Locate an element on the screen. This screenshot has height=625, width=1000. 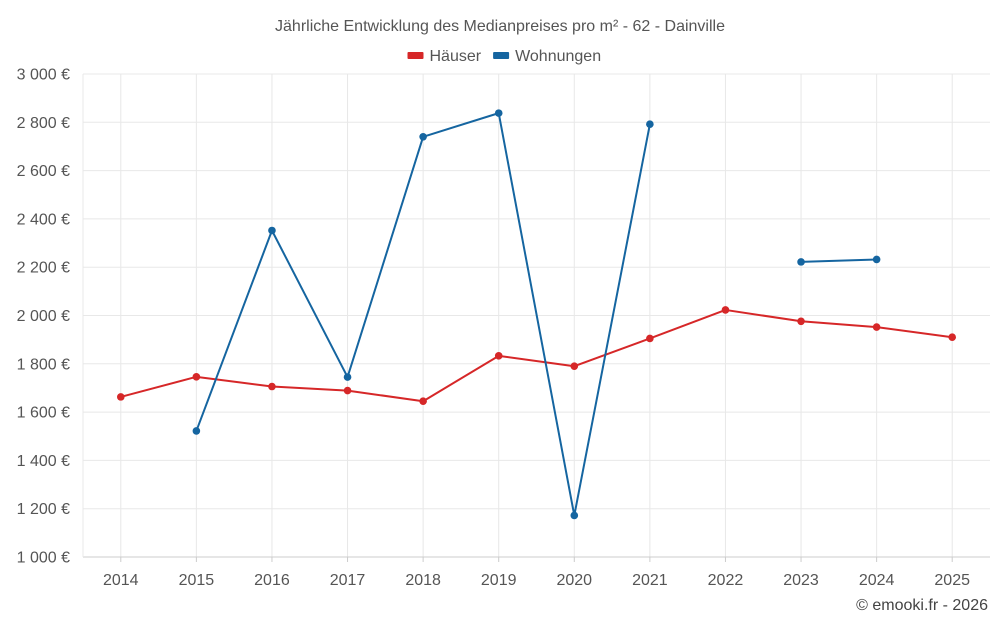
series-haeuser is located at coordinates (536, 356).